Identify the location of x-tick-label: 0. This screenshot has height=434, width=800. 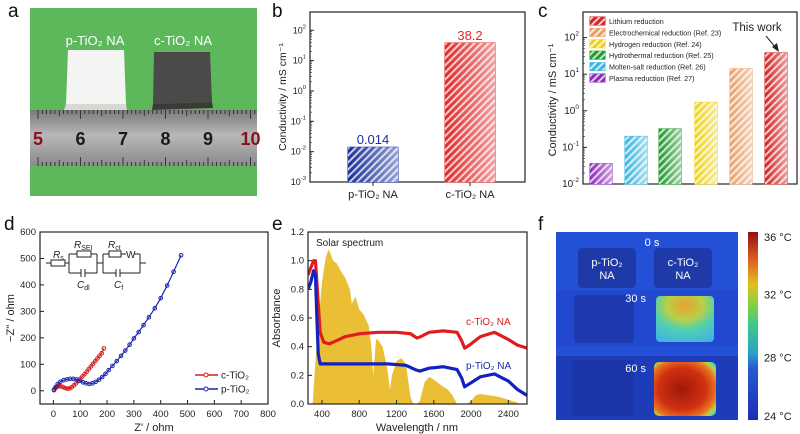
(53, 414).